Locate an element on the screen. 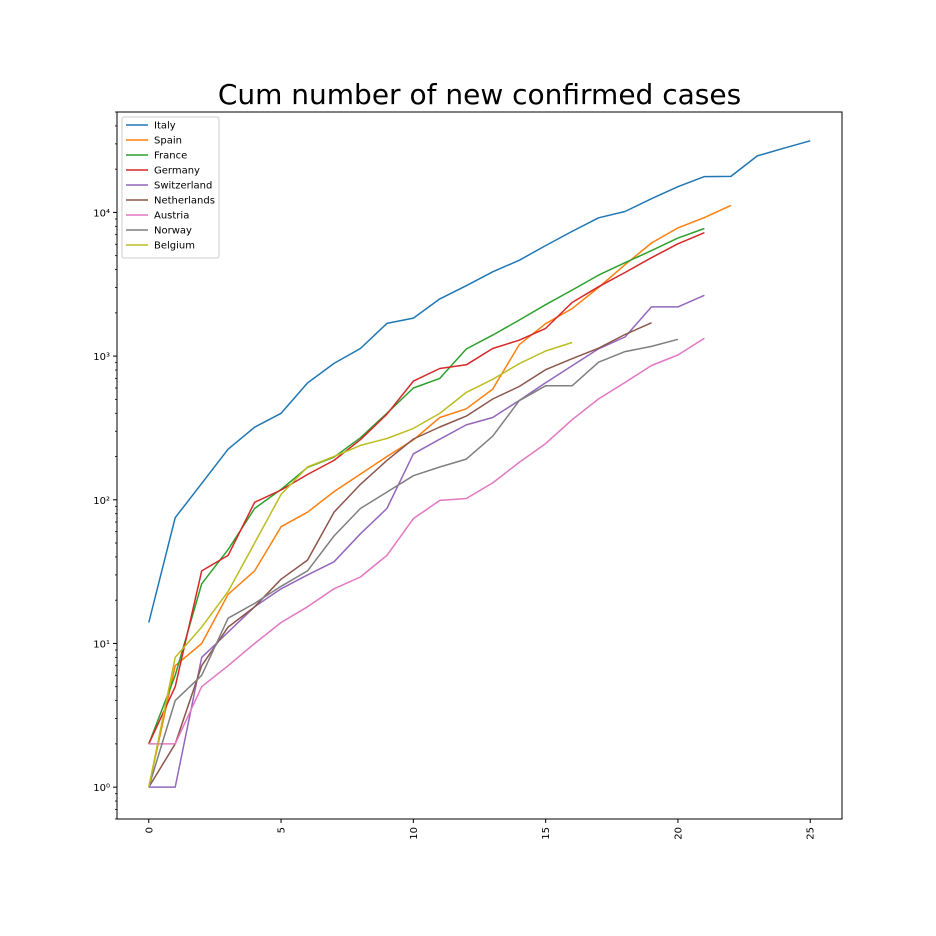 The height and width of the screenshot is (936, 936). legend-label-italy: Italy is located at coordinates (165, 126).